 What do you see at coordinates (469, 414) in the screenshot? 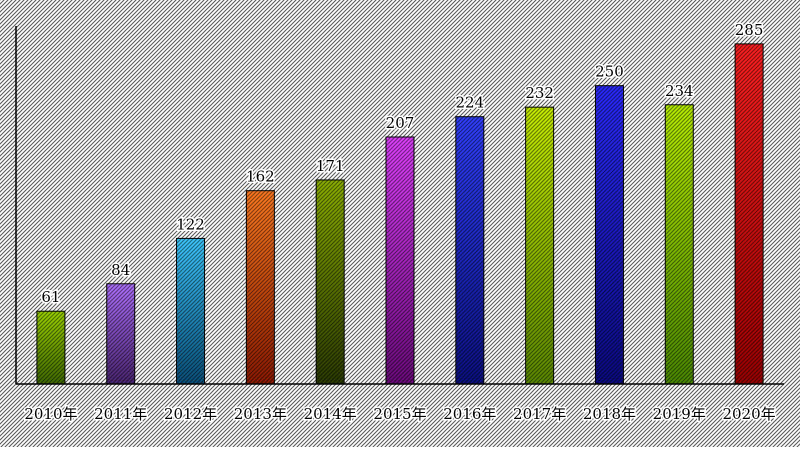
I see `x-tick-label-6: 2016年` at bounding box center [469, 414].